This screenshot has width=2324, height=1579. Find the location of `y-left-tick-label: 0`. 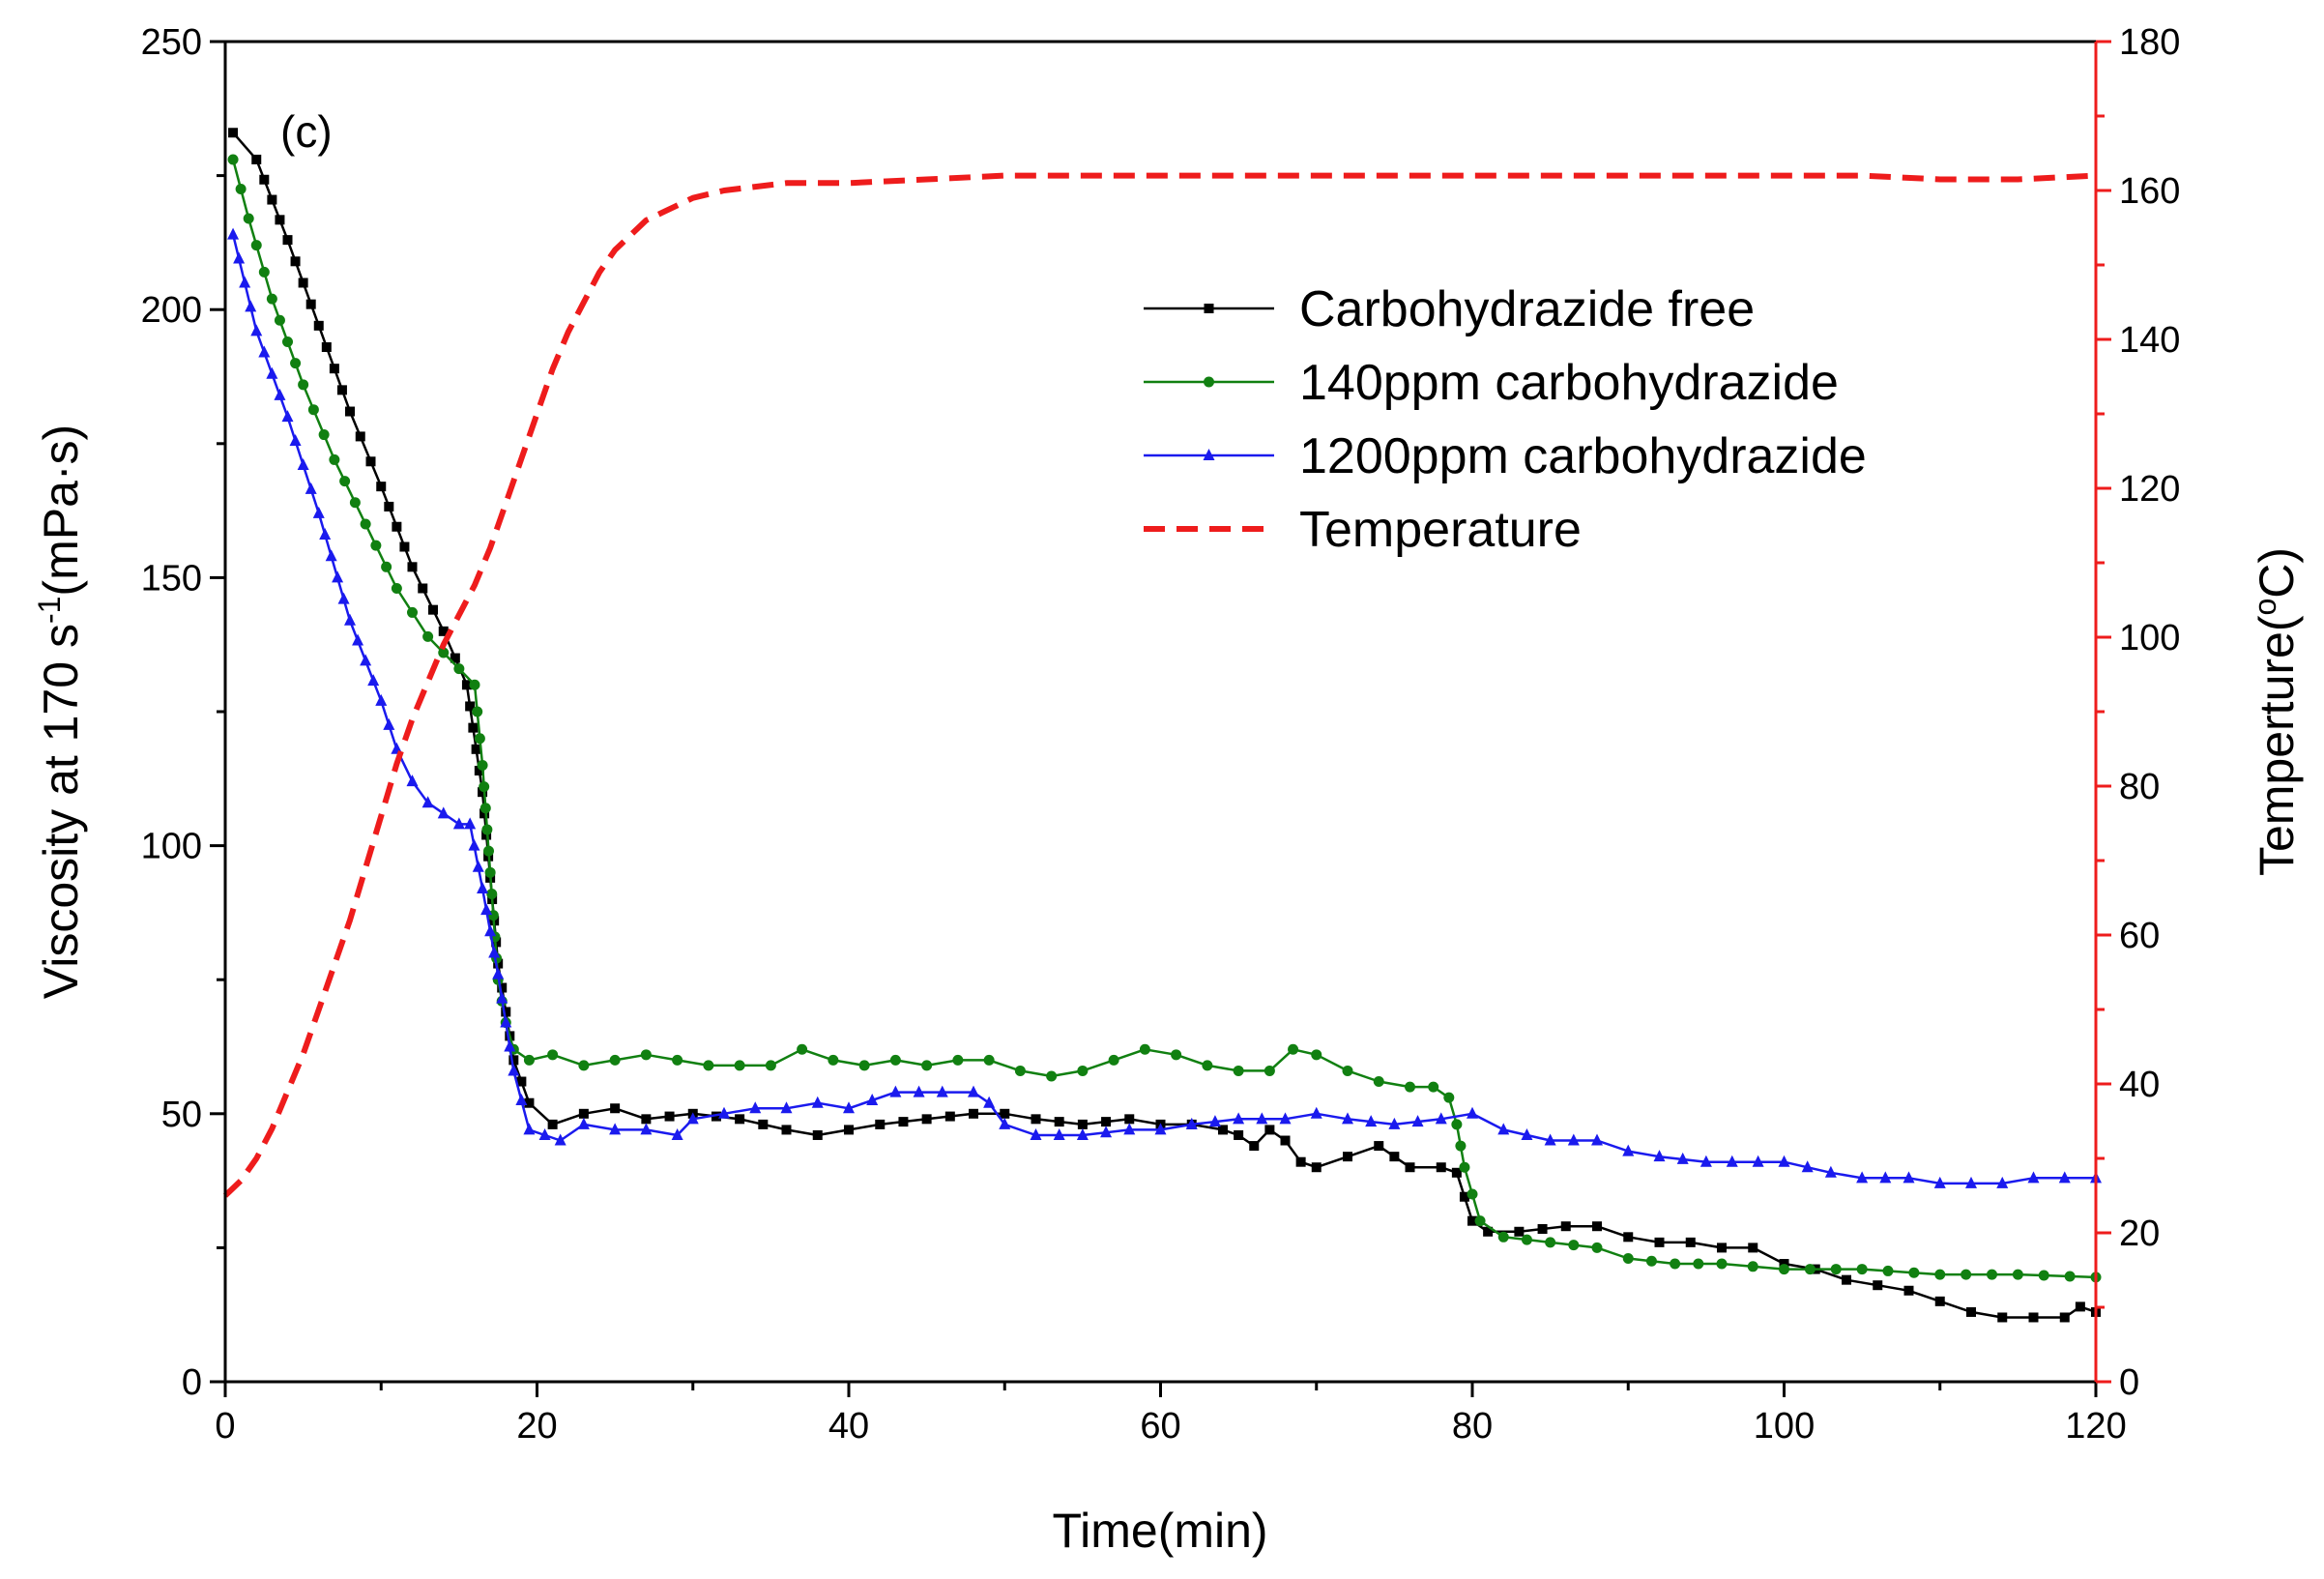

y-left-tick-label: 0 is located at coordinates (192, 1383).